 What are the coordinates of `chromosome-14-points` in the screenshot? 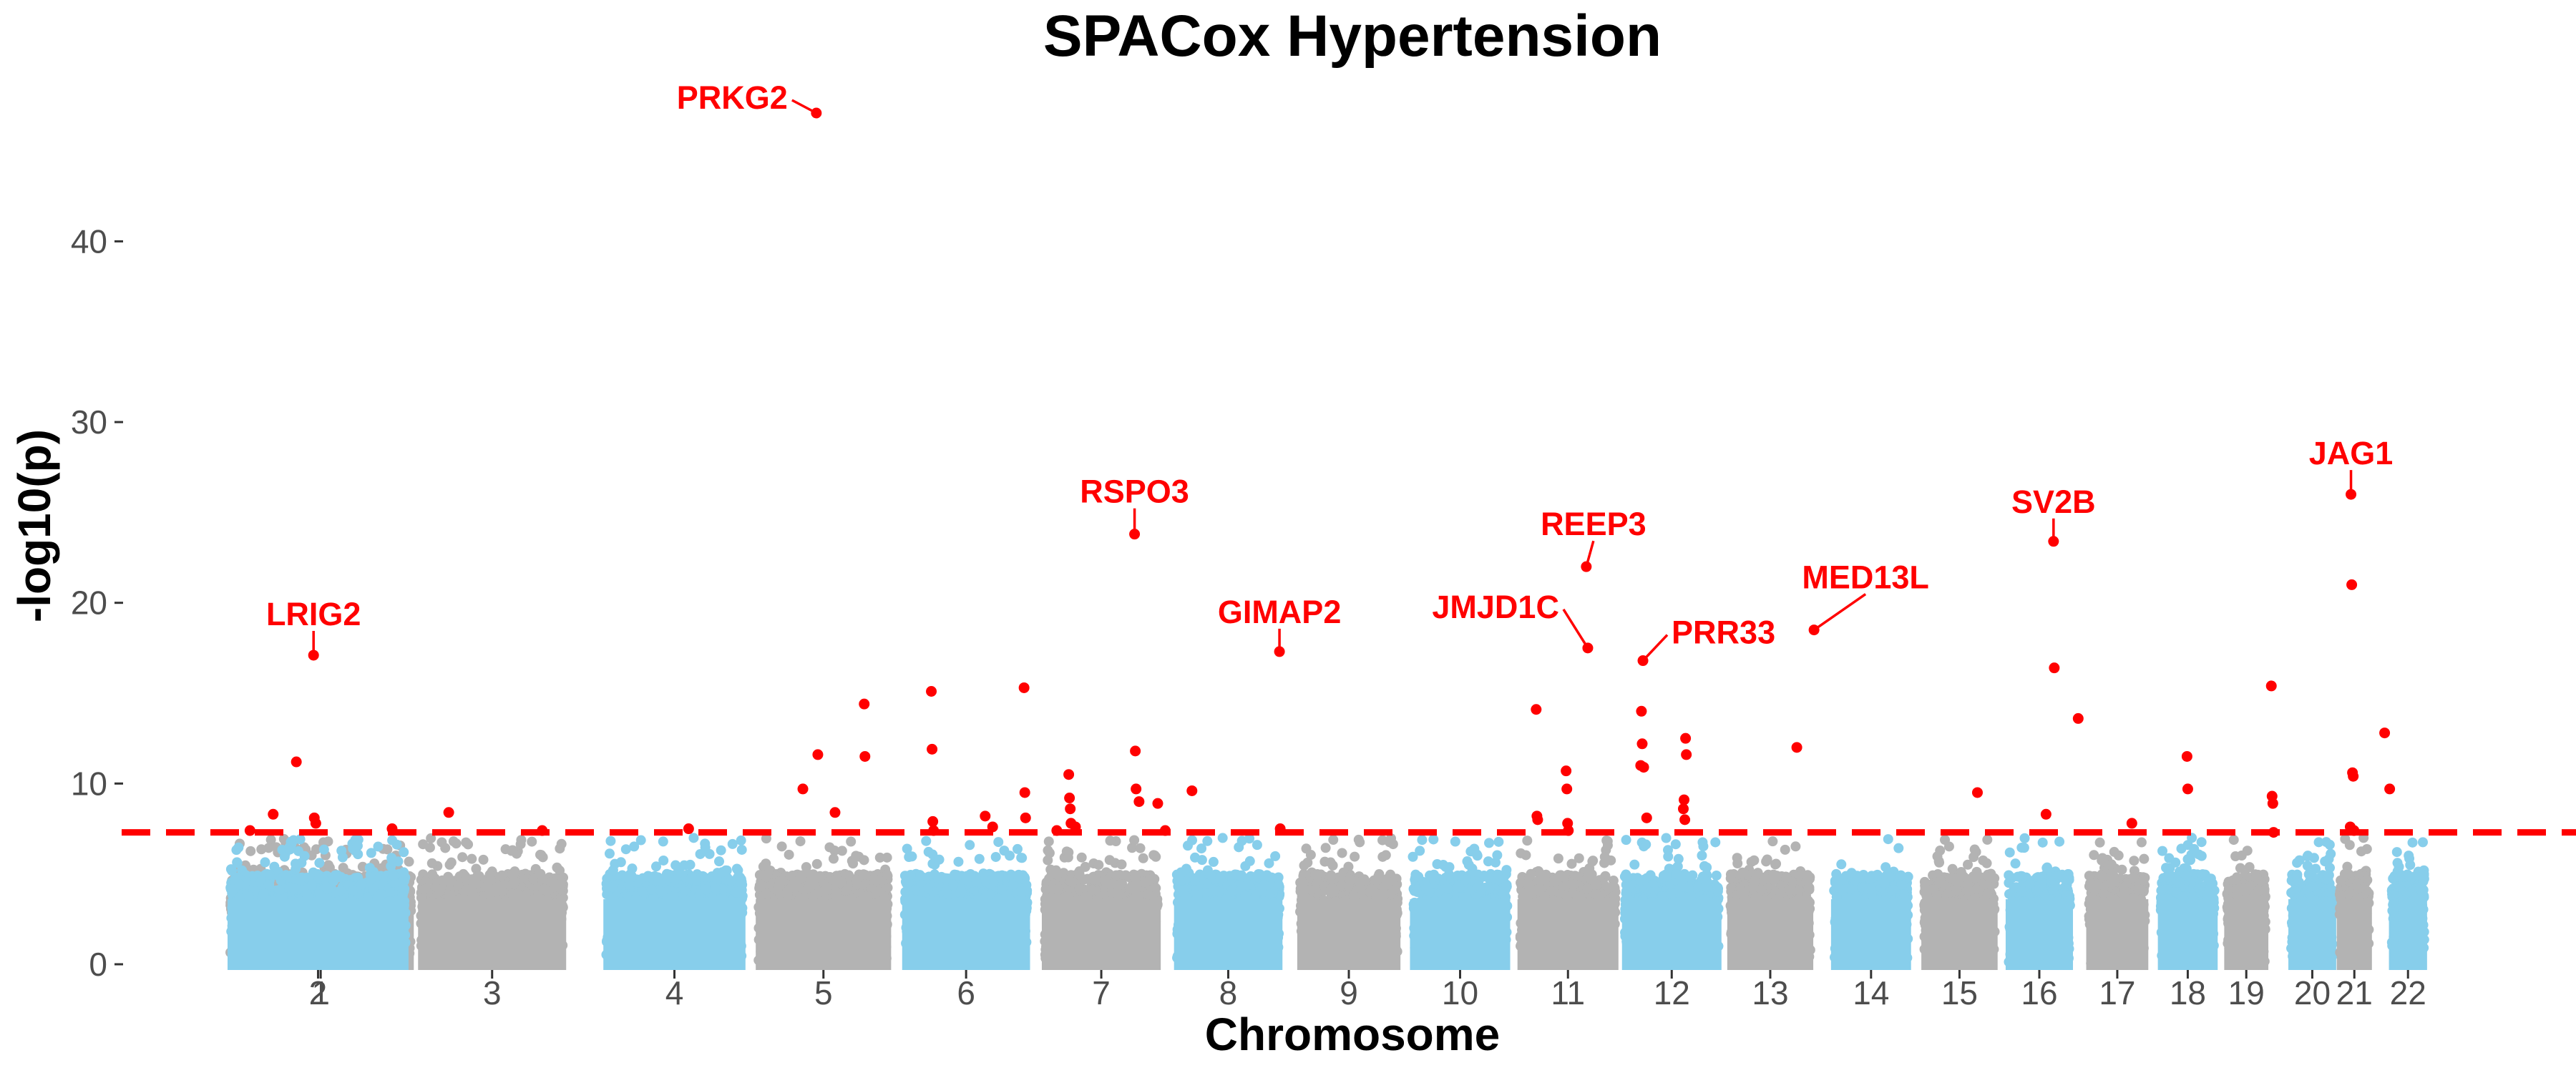 It's located at (1871, 902).